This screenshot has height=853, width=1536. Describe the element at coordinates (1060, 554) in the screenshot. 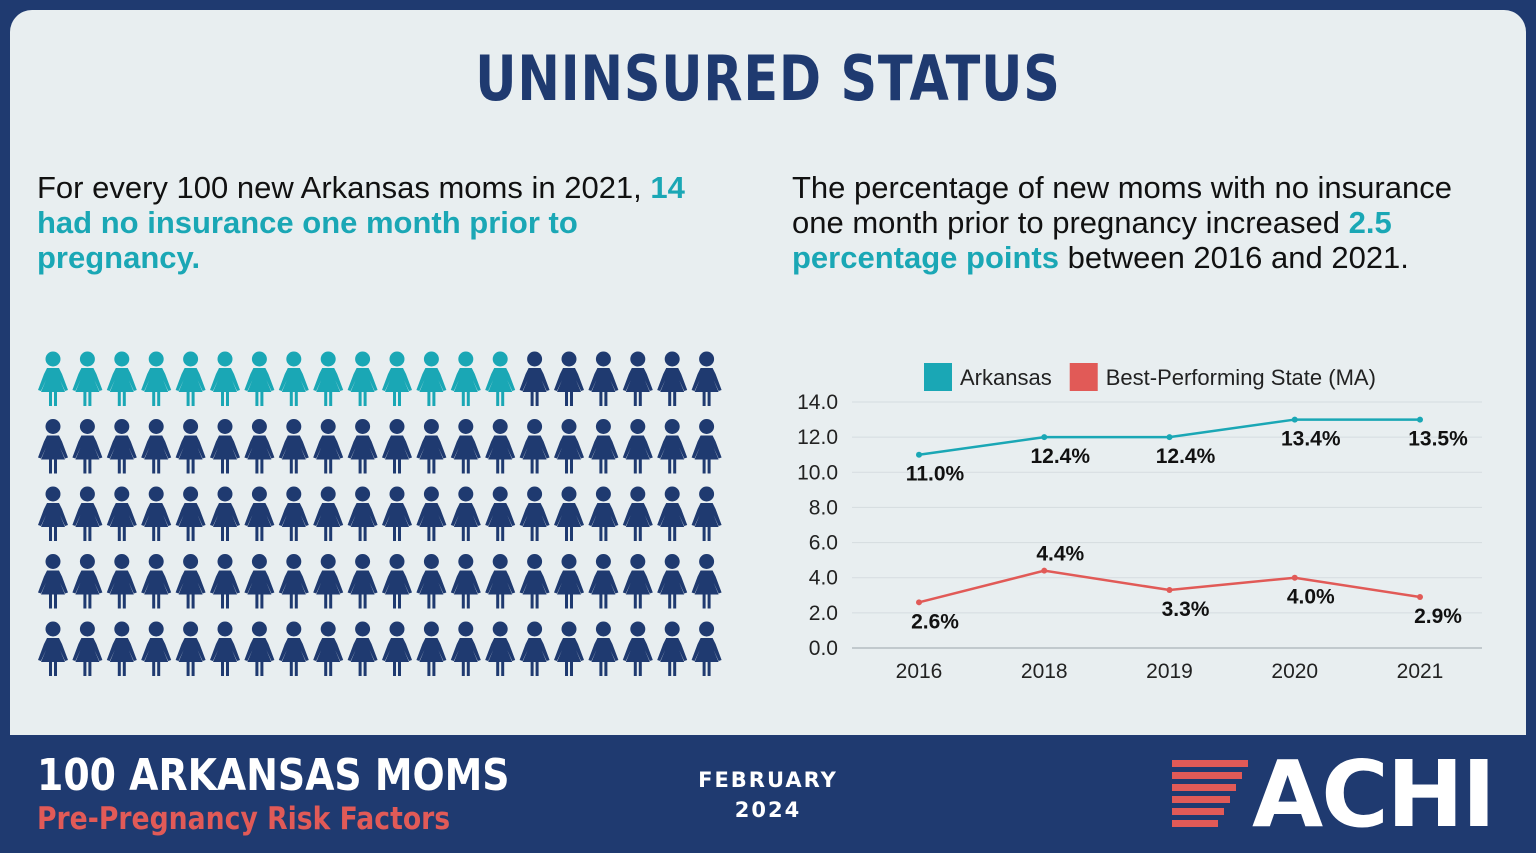

I see `data-label: 4.4%` at that location.